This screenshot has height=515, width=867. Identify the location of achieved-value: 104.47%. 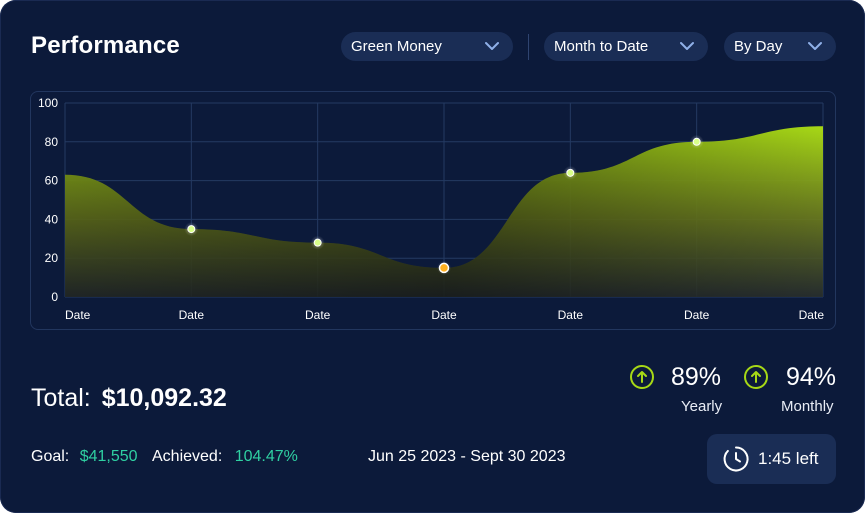
(266, 456).